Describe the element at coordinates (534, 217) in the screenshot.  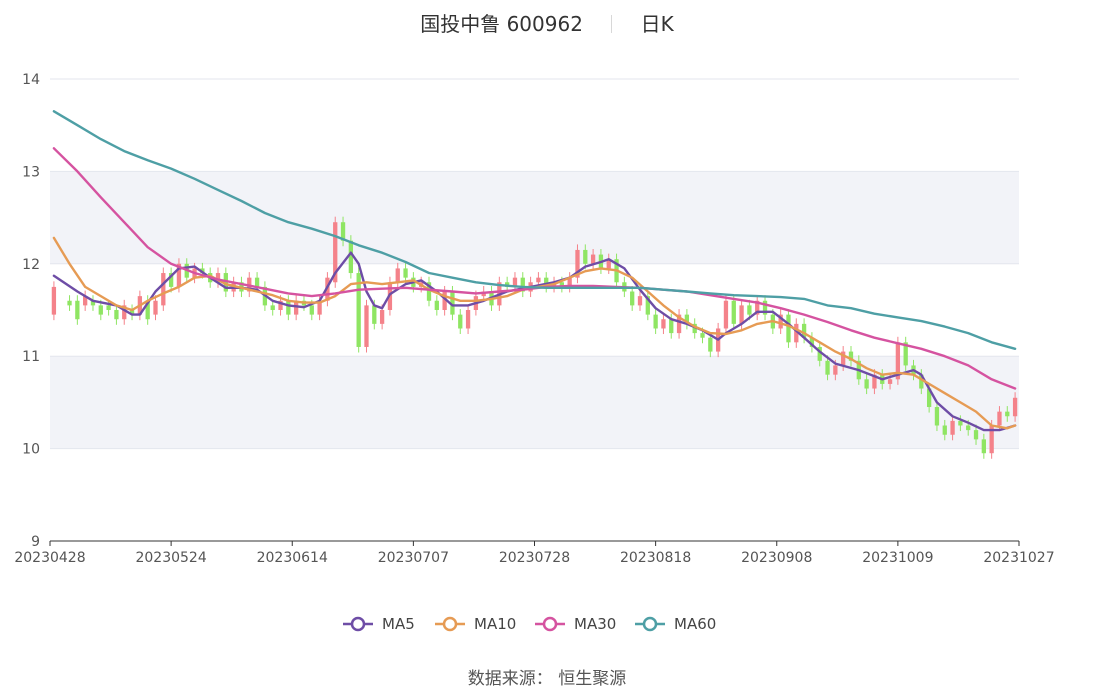
I see `grid-band` at that location.